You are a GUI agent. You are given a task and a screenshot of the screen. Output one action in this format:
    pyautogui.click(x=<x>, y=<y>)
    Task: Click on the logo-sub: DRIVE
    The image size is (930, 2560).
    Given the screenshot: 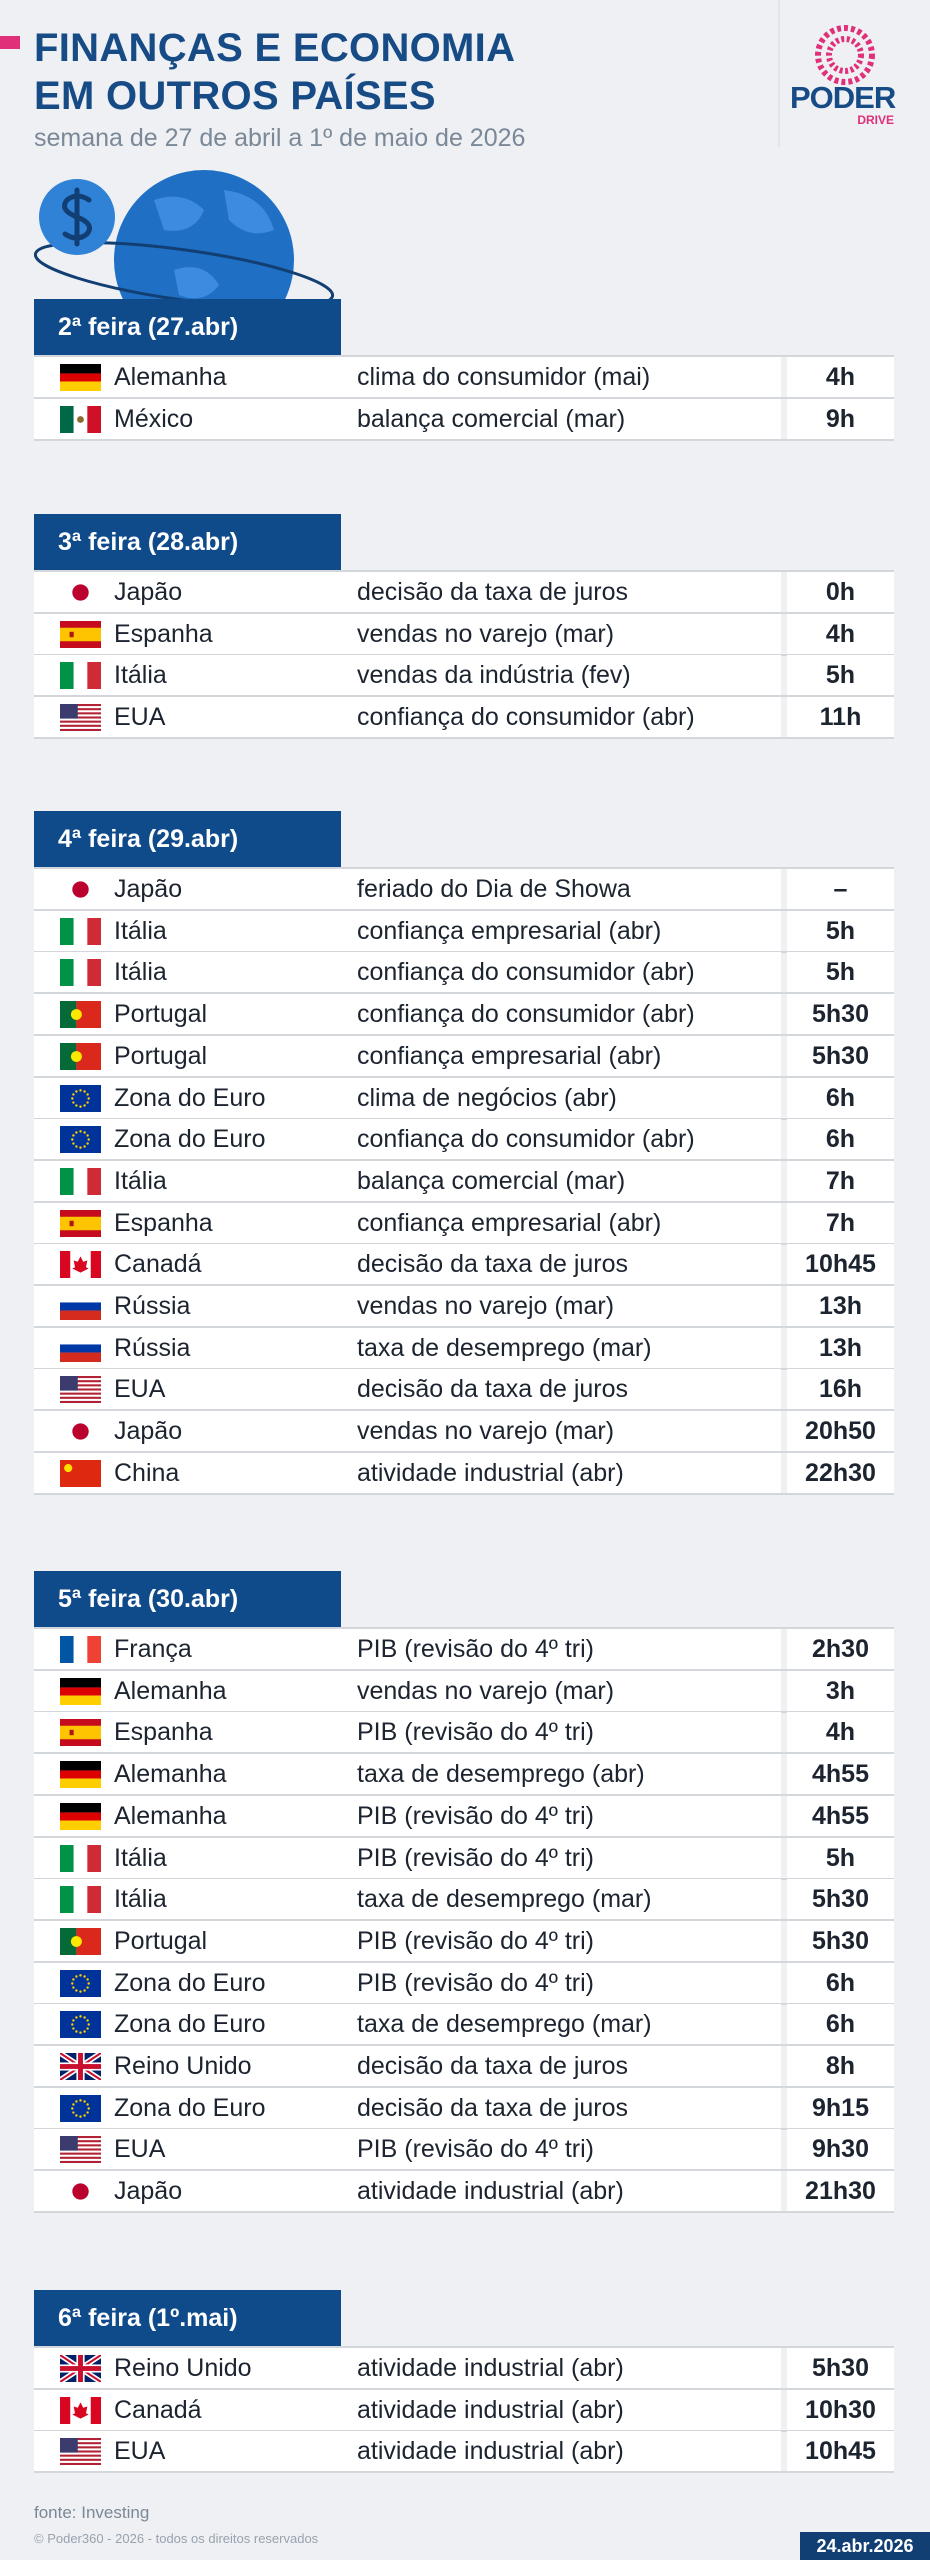 What is the action you would take?
    pyautogui.click(x=875, y=120)
    